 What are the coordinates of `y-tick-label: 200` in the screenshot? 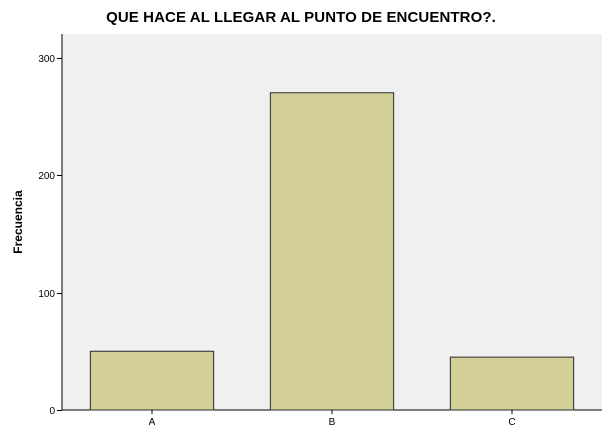 It's located at (46, 176).